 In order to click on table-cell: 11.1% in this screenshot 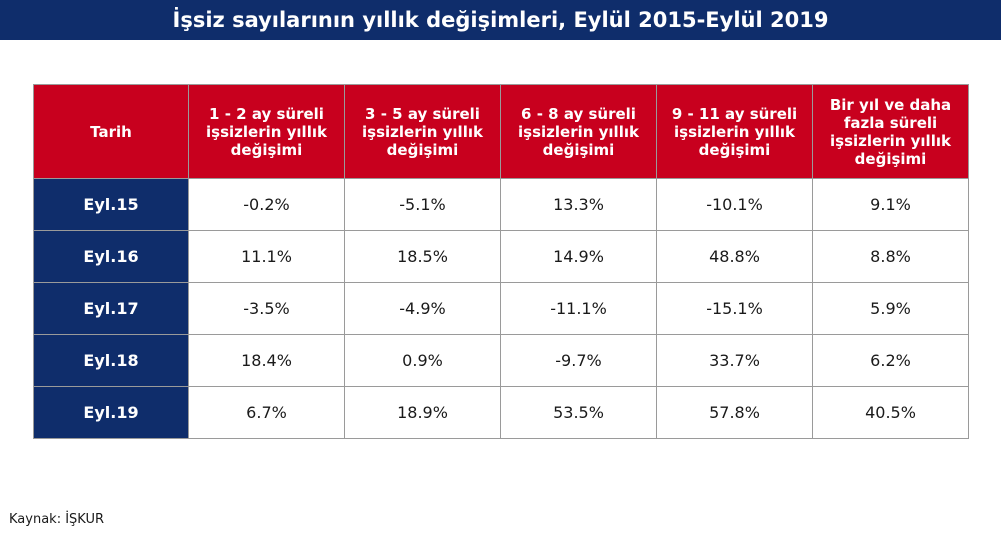, I will do `click(266, 256)`.